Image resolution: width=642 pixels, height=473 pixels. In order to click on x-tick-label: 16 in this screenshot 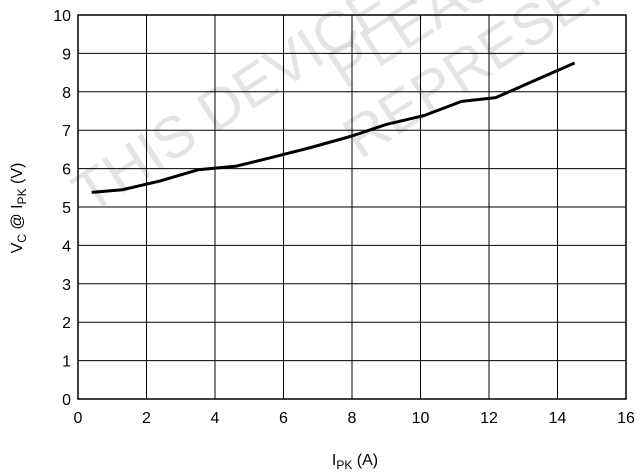, I will do `click(626, 418)`.